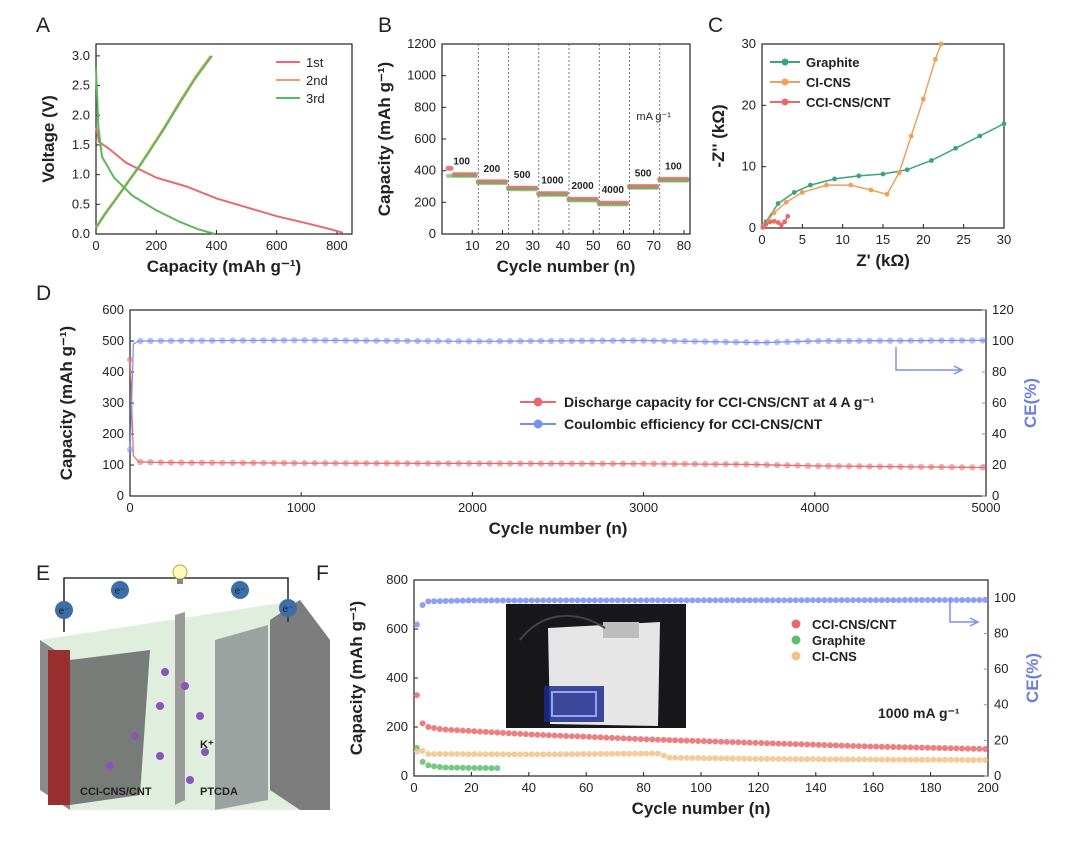 The width and height of the screenshot is (1080, 844). I want to click on legend-label-a: 2nd, so click(317, 80).